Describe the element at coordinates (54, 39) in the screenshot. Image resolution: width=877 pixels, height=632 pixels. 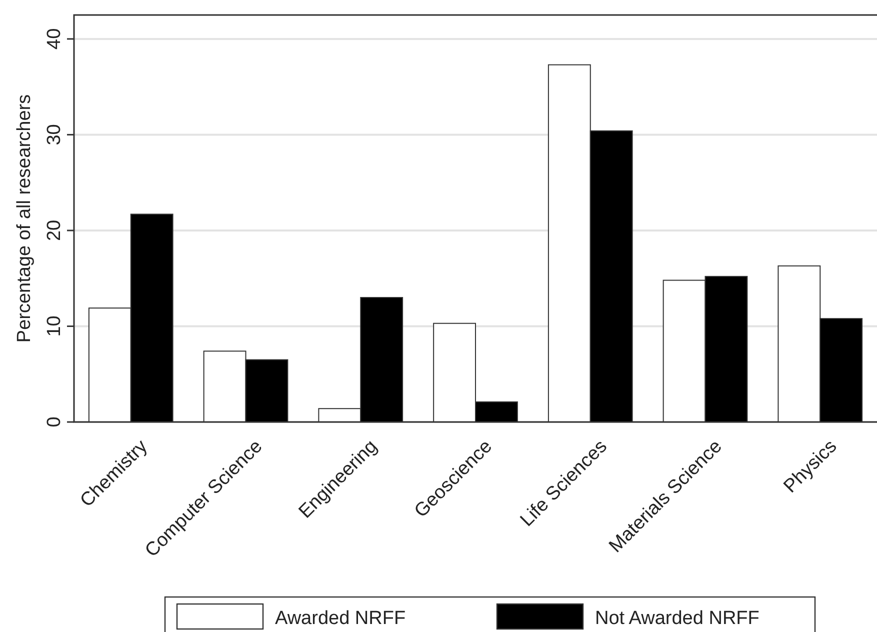
I see `y-tick-label: 40` at that location.